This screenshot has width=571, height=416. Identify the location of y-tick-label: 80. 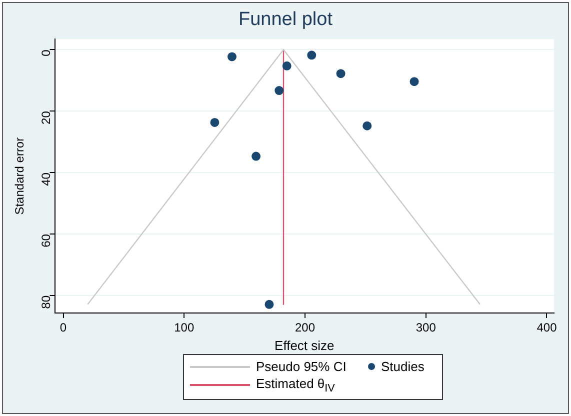
(46, 302).